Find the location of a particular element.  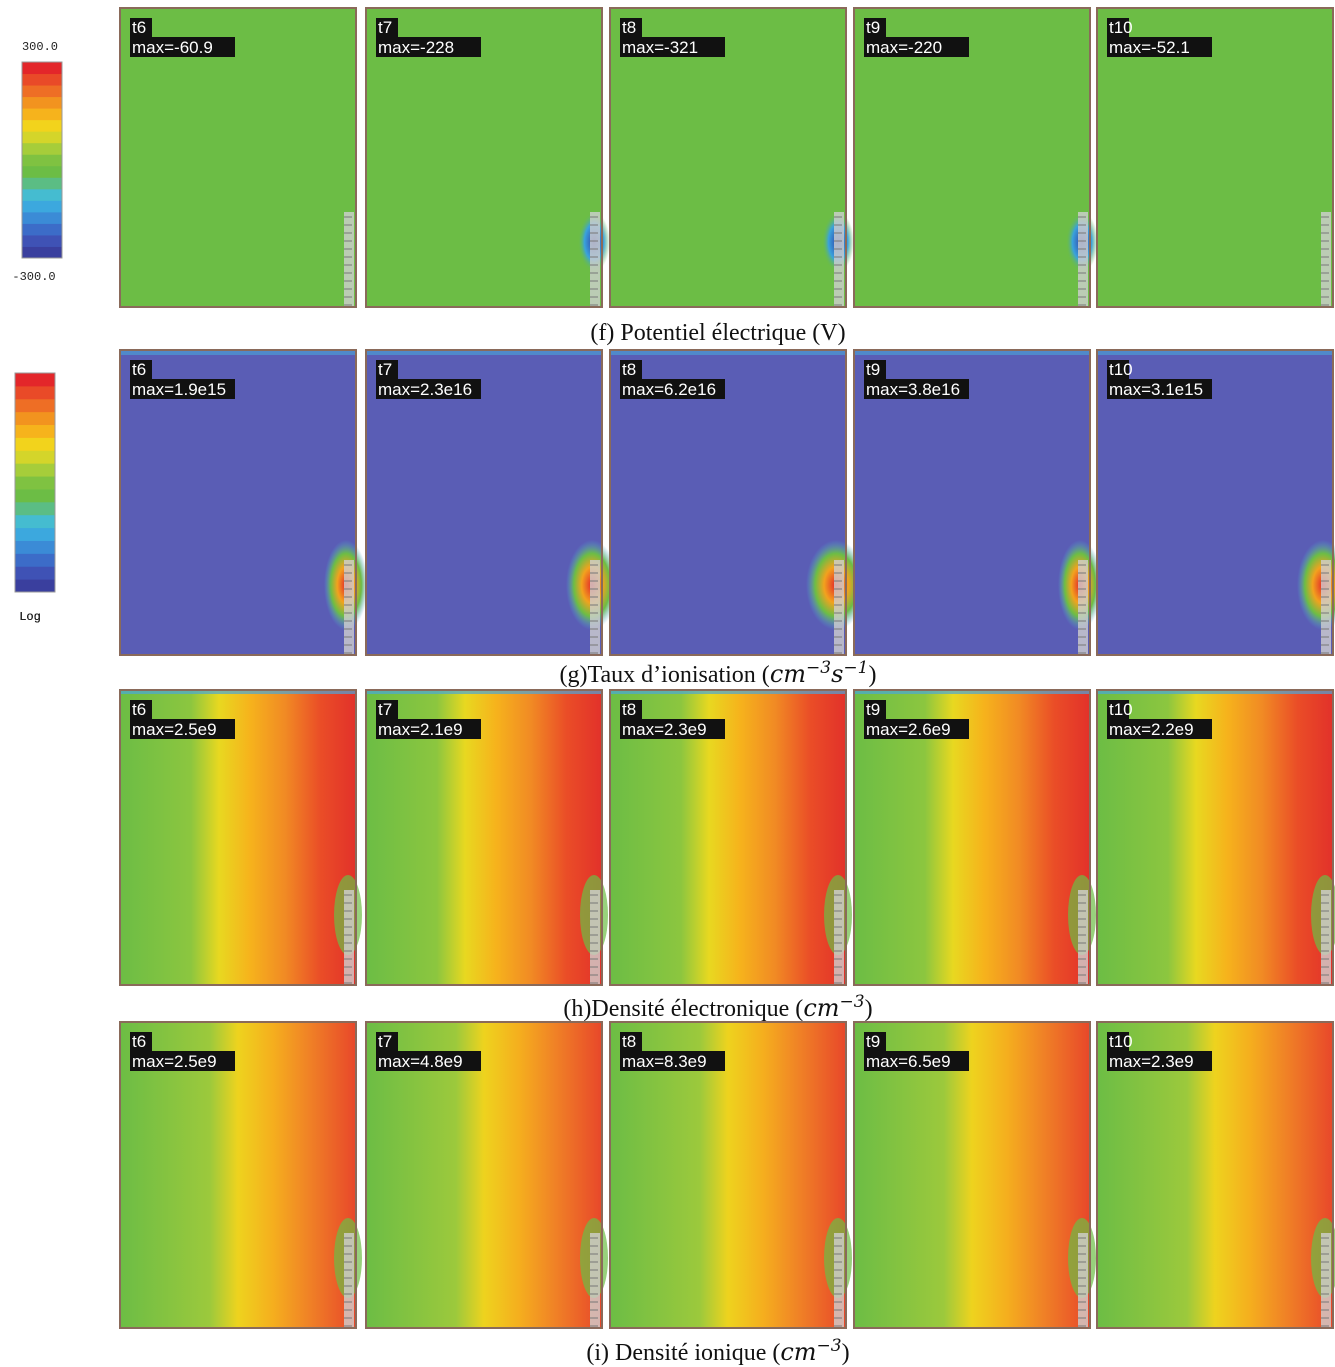

max-label: max=-60.9 is located at coordinates (172, 47).